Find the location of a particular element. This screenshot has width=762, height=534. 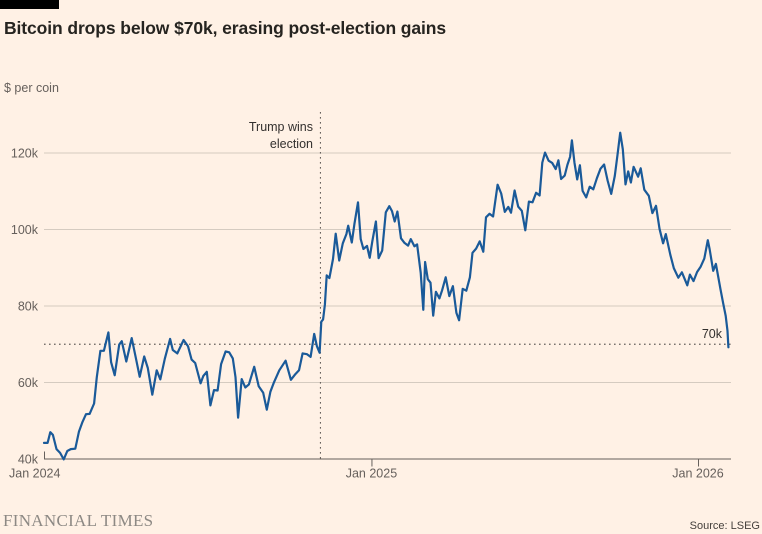

y-tick-label: 40k is located at coordinates (28, 460).